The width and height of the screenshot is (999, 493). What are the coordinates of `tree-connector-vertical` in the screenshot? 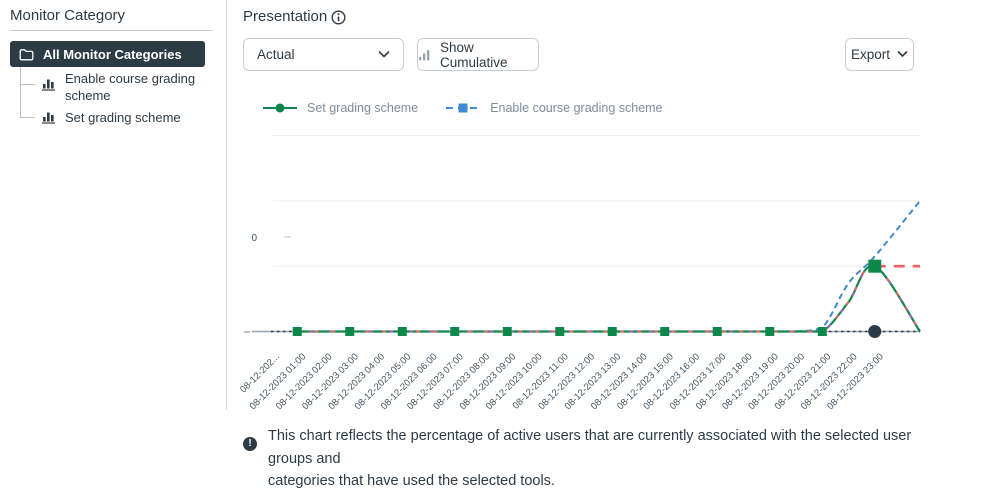 It's located at (20, 92).